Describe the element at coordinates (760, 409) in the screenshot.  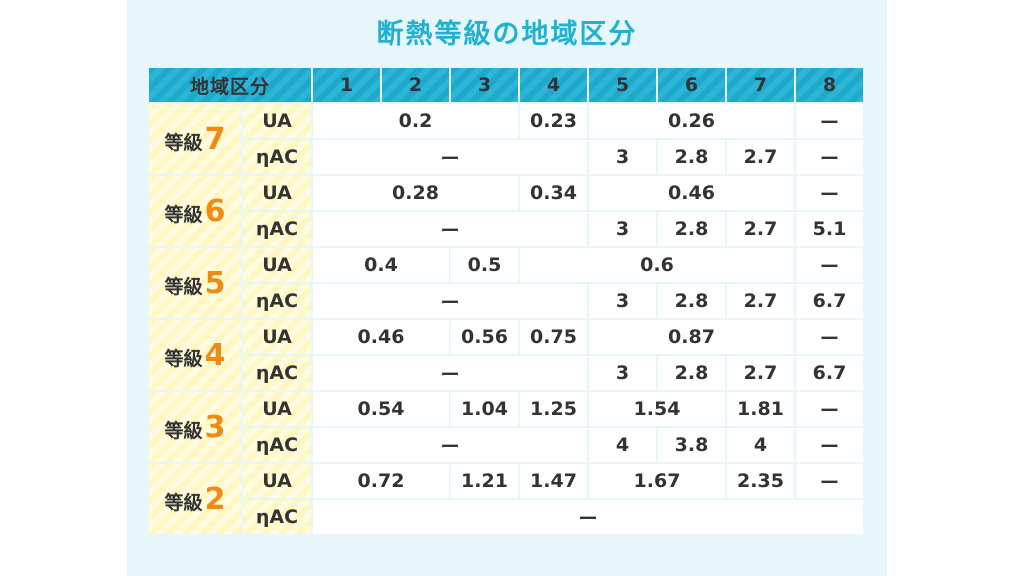
I see `value-cell: 1.81` at that location.